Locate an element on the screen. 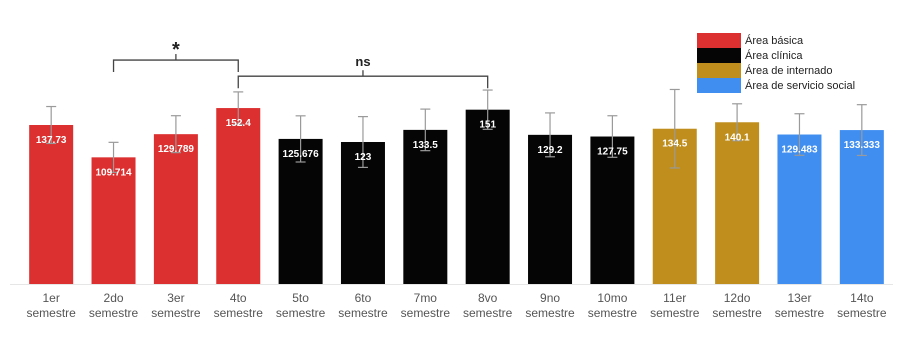  significance-bracket: * is located at coordinates (175, 56).